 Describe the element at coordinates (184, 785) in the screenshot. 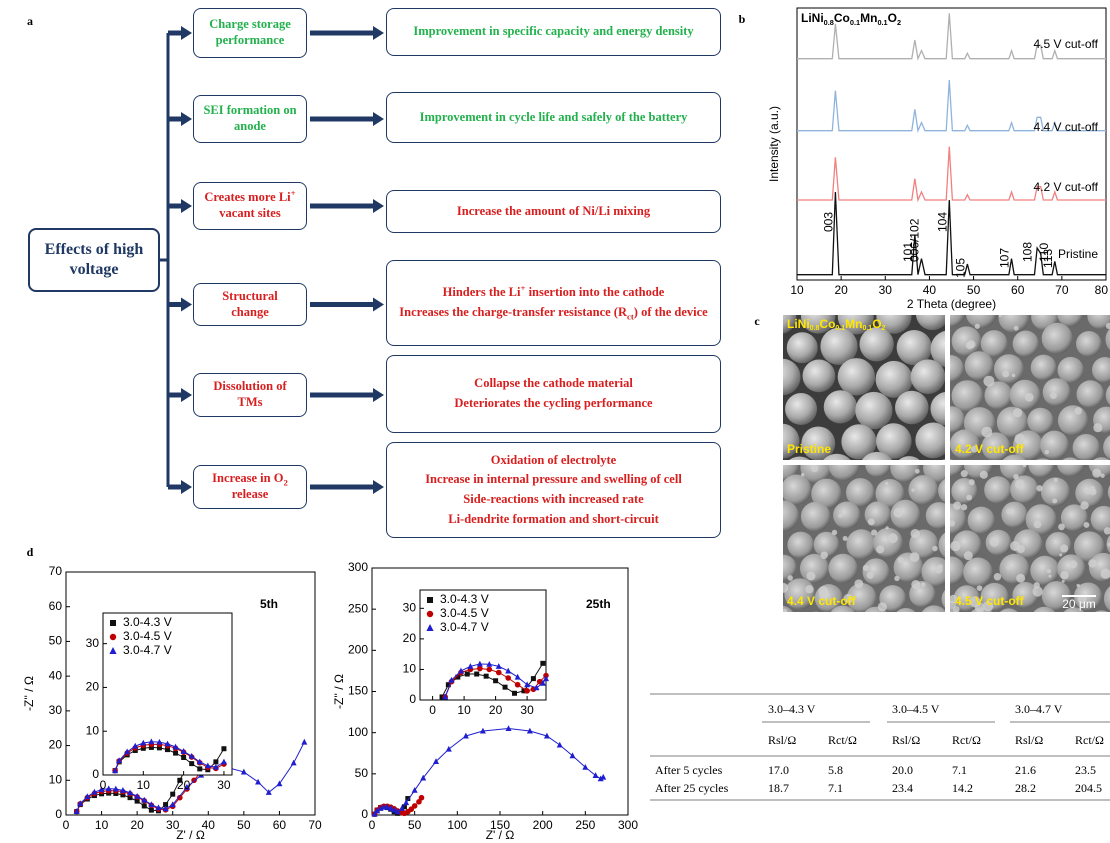

I see `x-tick-label: 20` at that location.